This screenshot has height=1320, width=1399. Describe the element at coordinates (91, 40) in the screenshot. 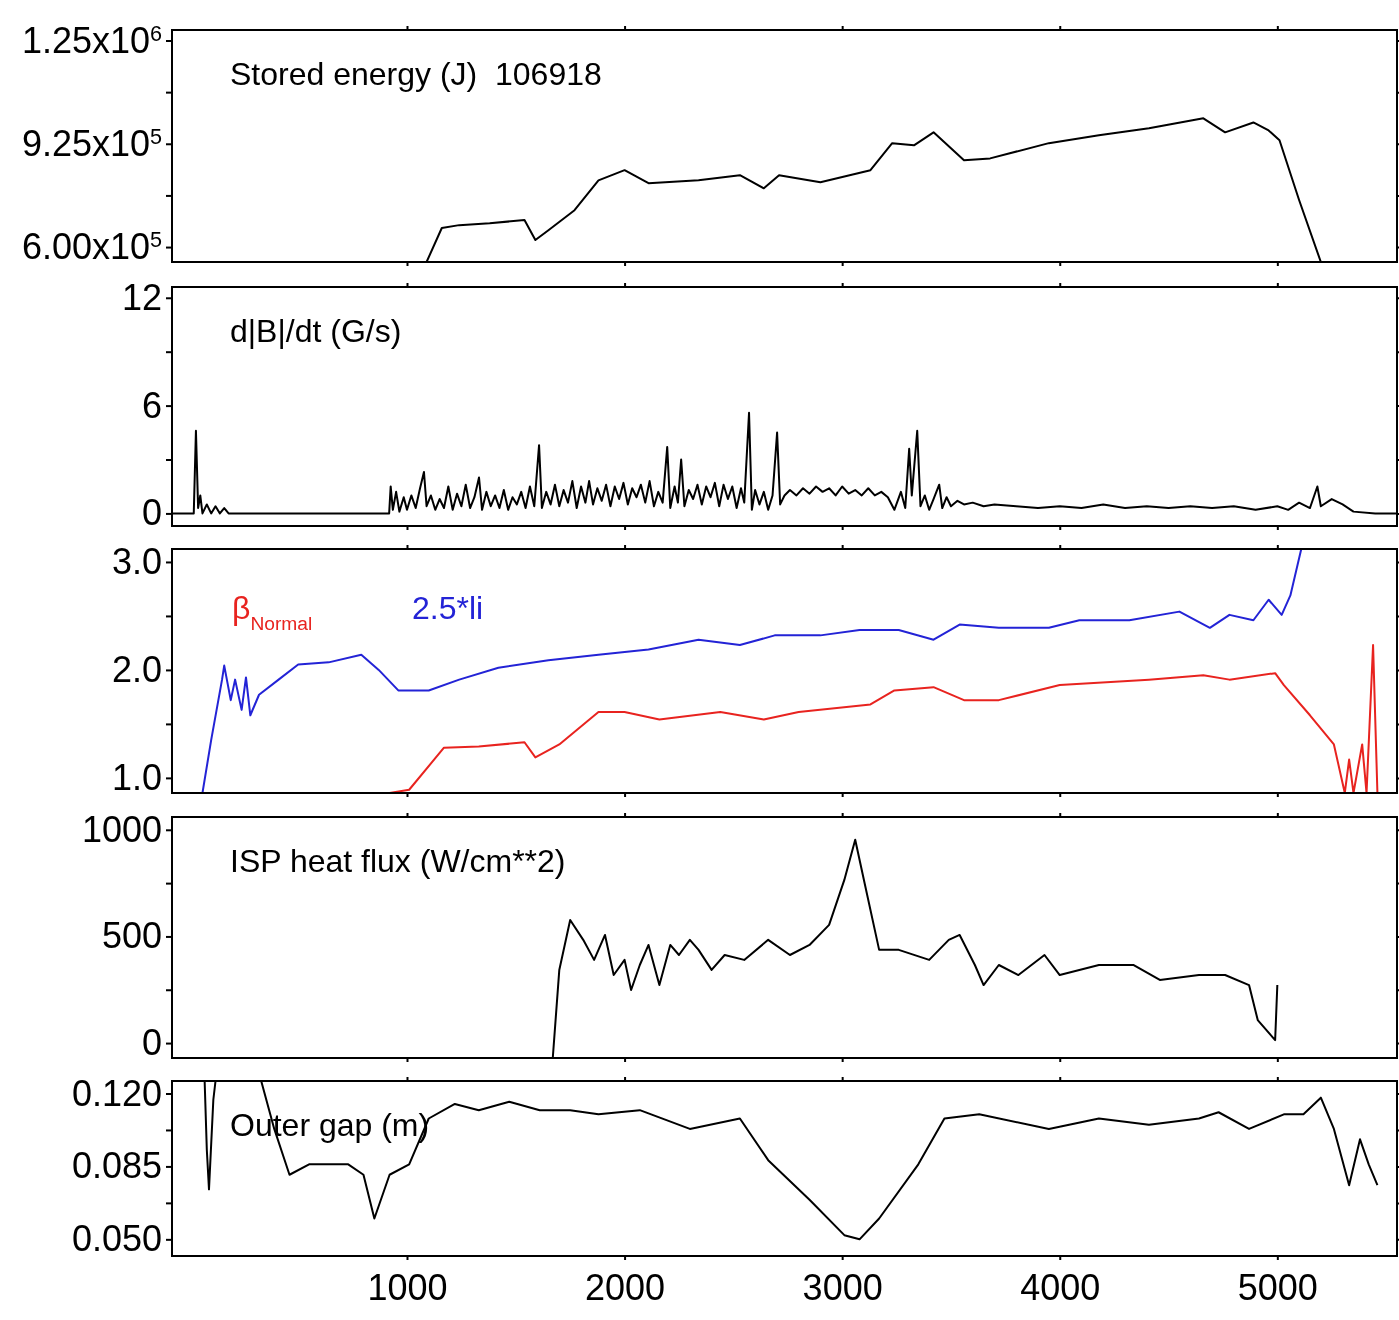

I see `y-tick-label: 1.25x10$^{6}$` at that location.